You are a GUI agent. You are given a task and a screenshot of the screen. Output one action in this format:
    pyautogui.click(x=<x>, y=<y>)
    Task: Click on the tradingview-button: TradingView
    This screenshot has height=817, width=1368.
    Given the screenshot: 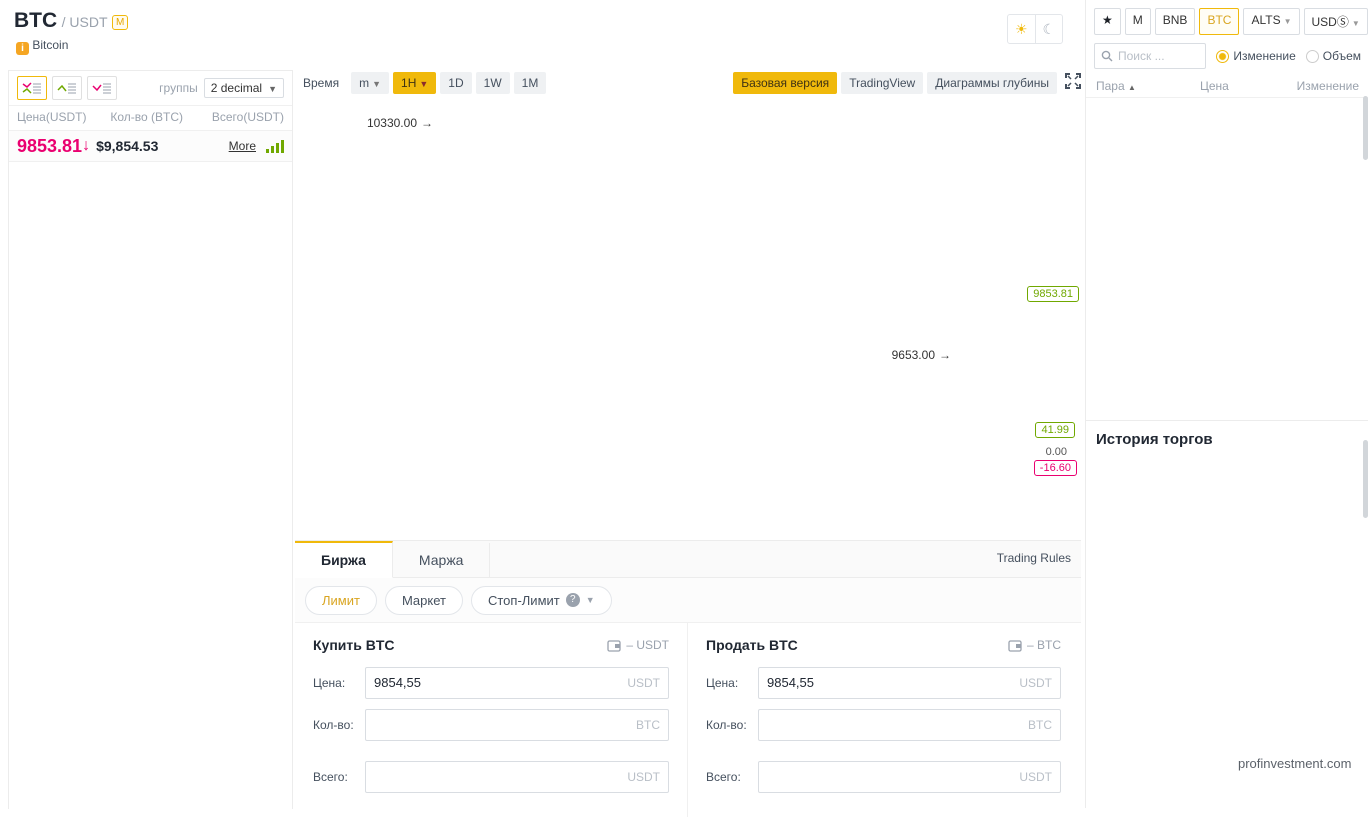 What is the action you would take?
    pyautogui.click(x=882, y=83)
    